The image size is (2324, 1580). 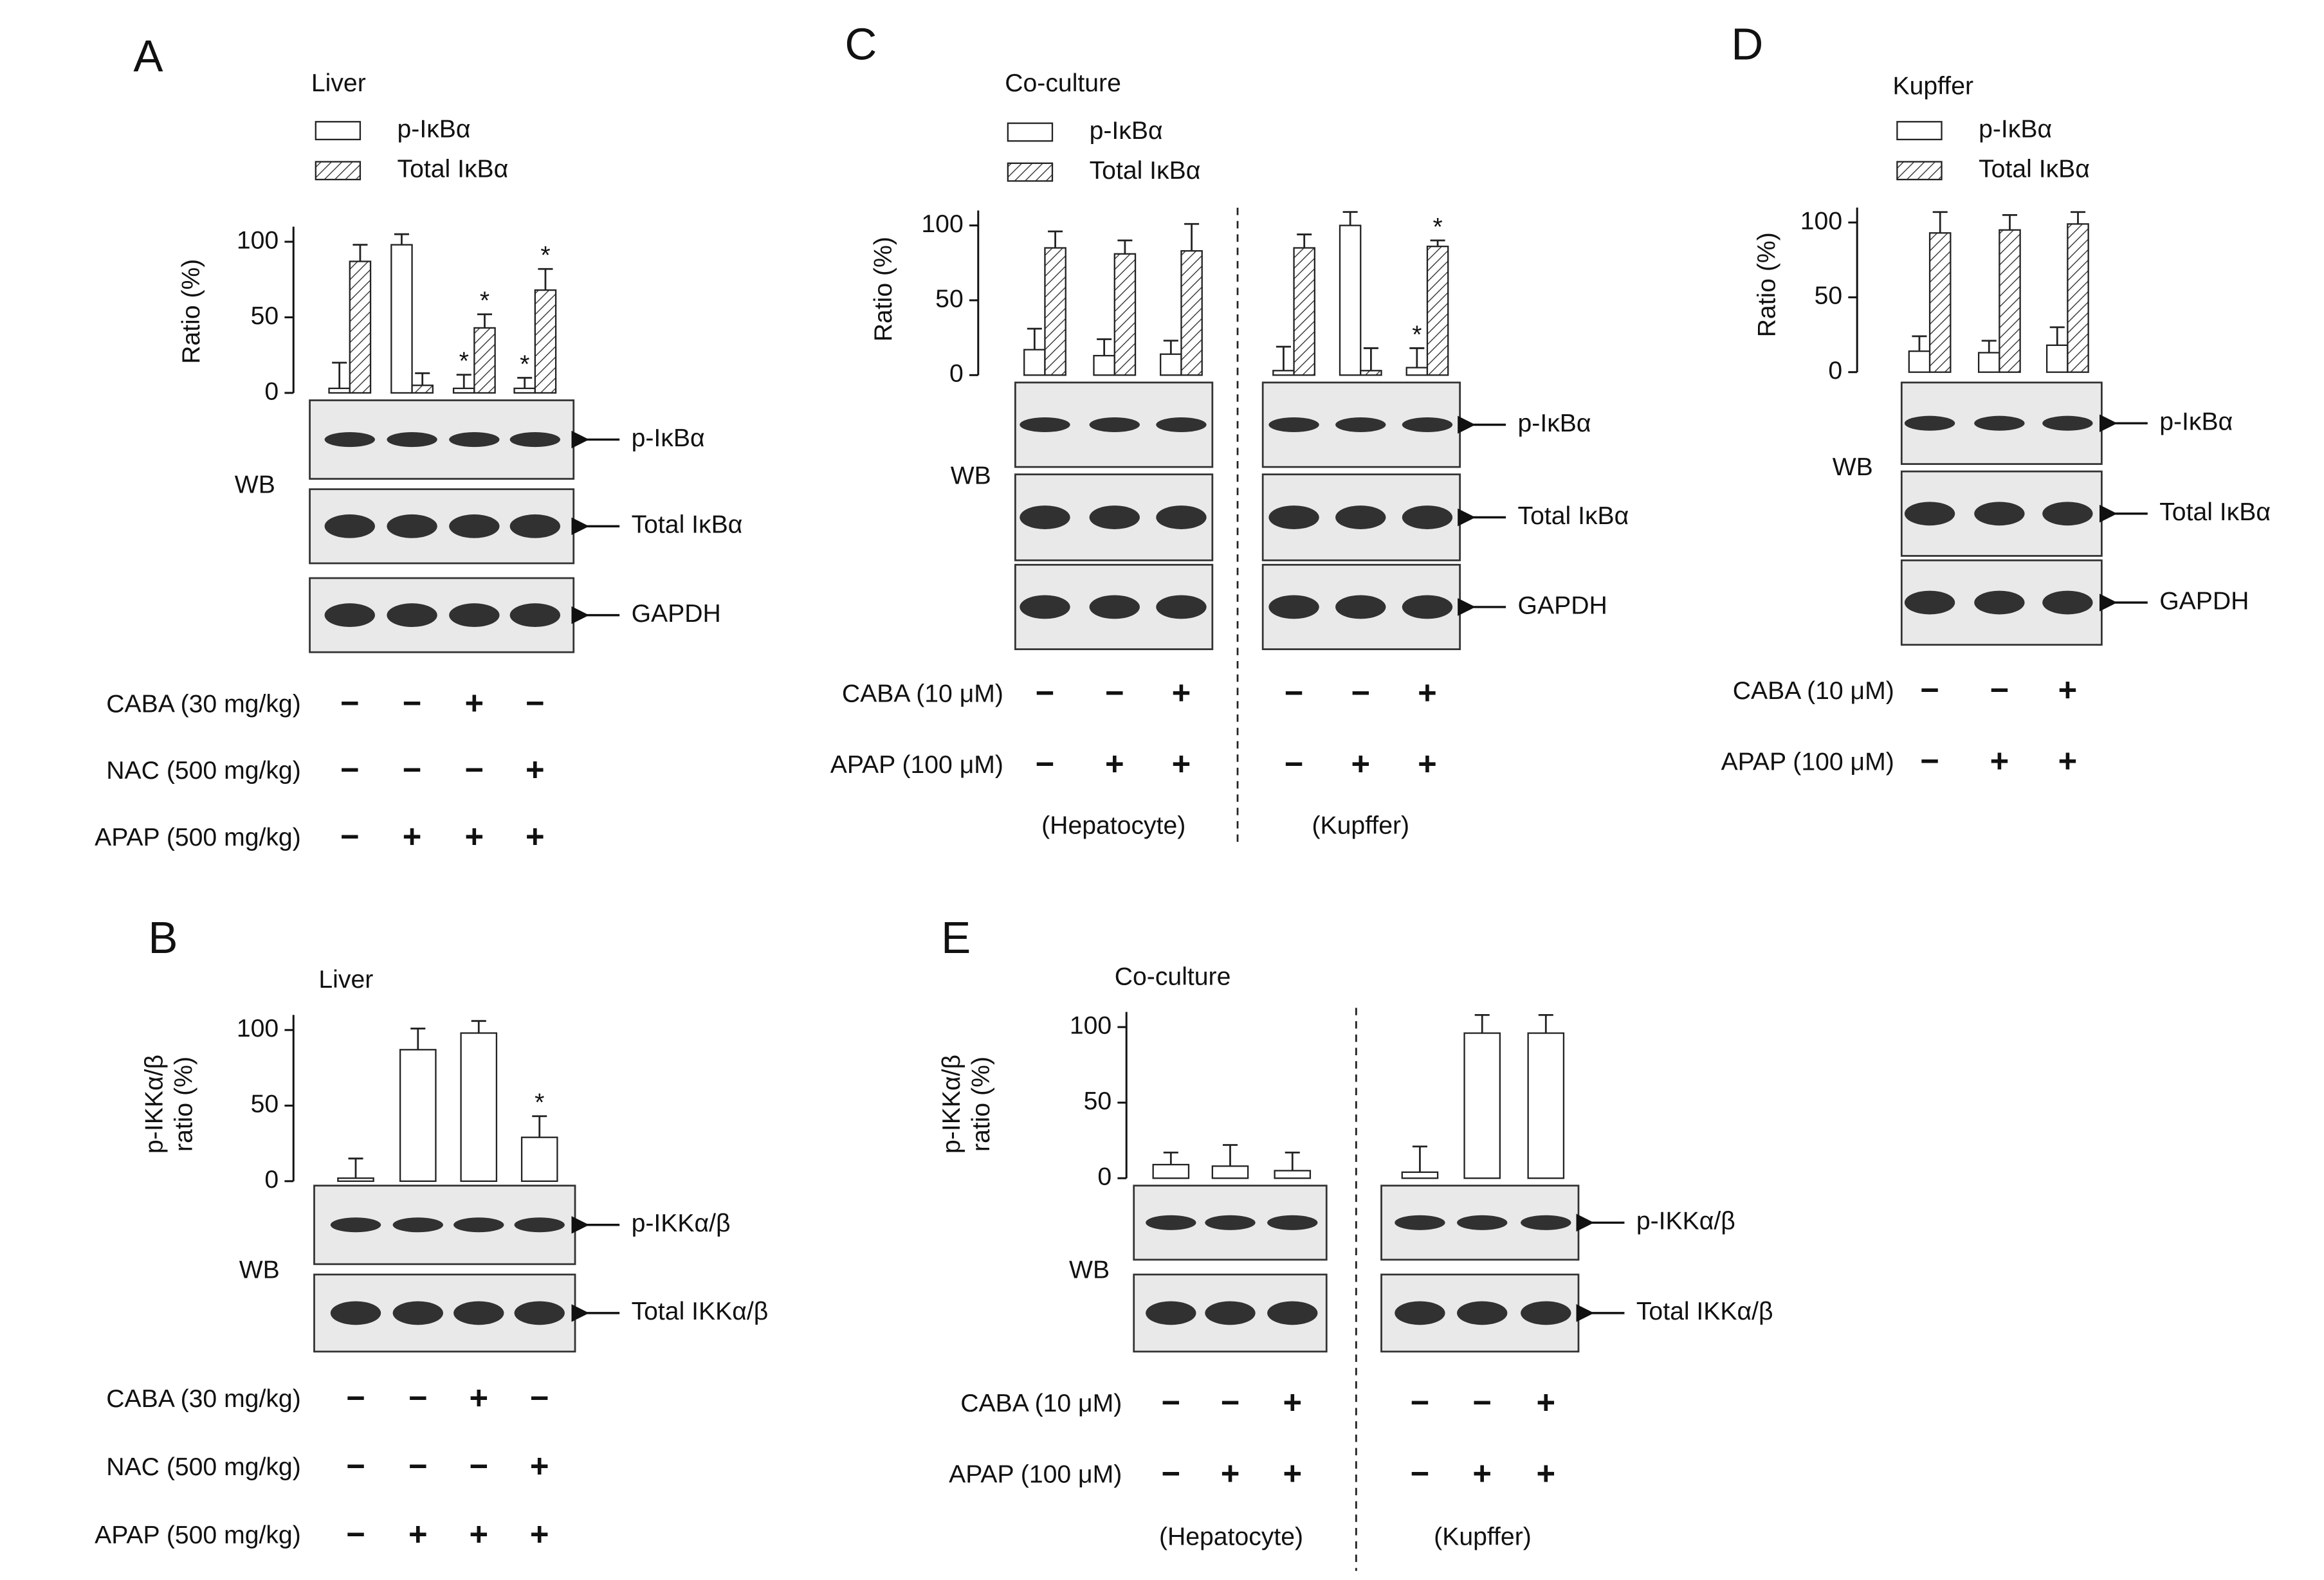 I want to click on treatment-label: APAP (100 μM), so click(x=917, y=765).